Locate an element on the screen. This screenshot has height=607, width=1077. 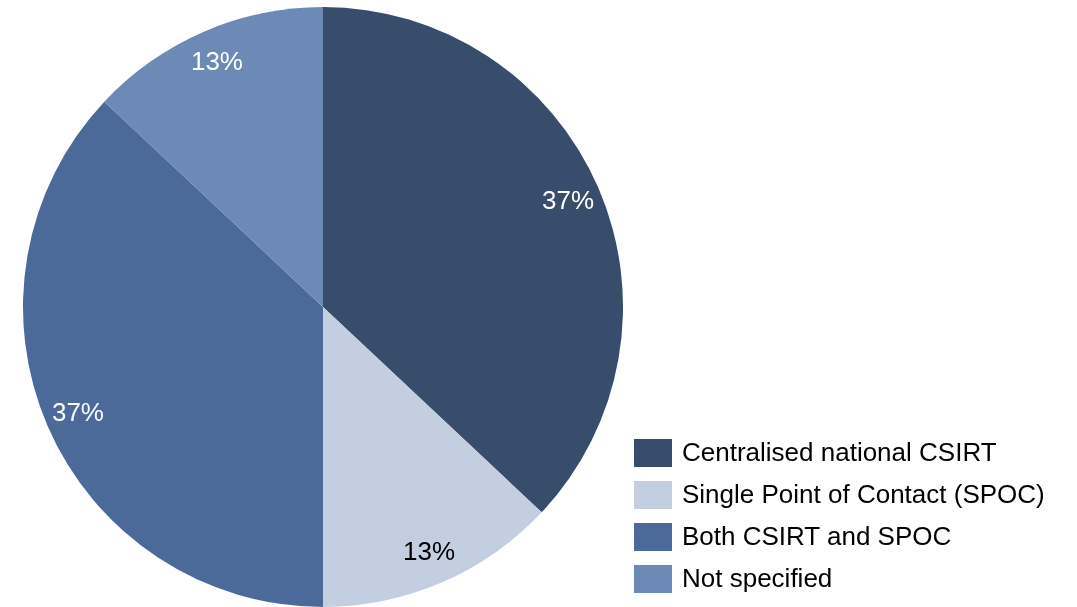
legend-label: Centralised national CSIRT is located at coordinates (839, 452).